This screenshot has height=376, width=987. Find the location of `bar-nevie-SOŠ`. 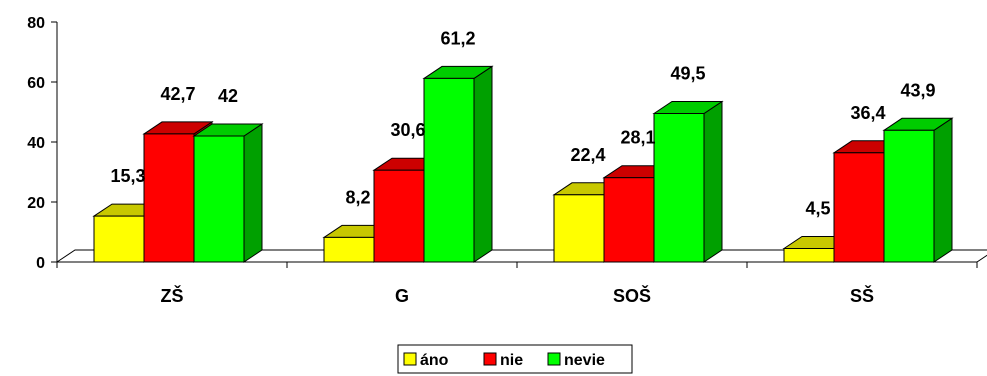

bar-nevie-SOŠ is located at coordinates (688, 181).